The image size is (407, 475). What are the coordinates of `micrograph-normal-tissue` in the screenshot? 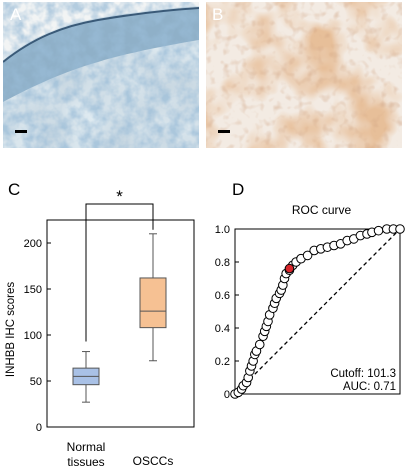 It's located at (101, 75).